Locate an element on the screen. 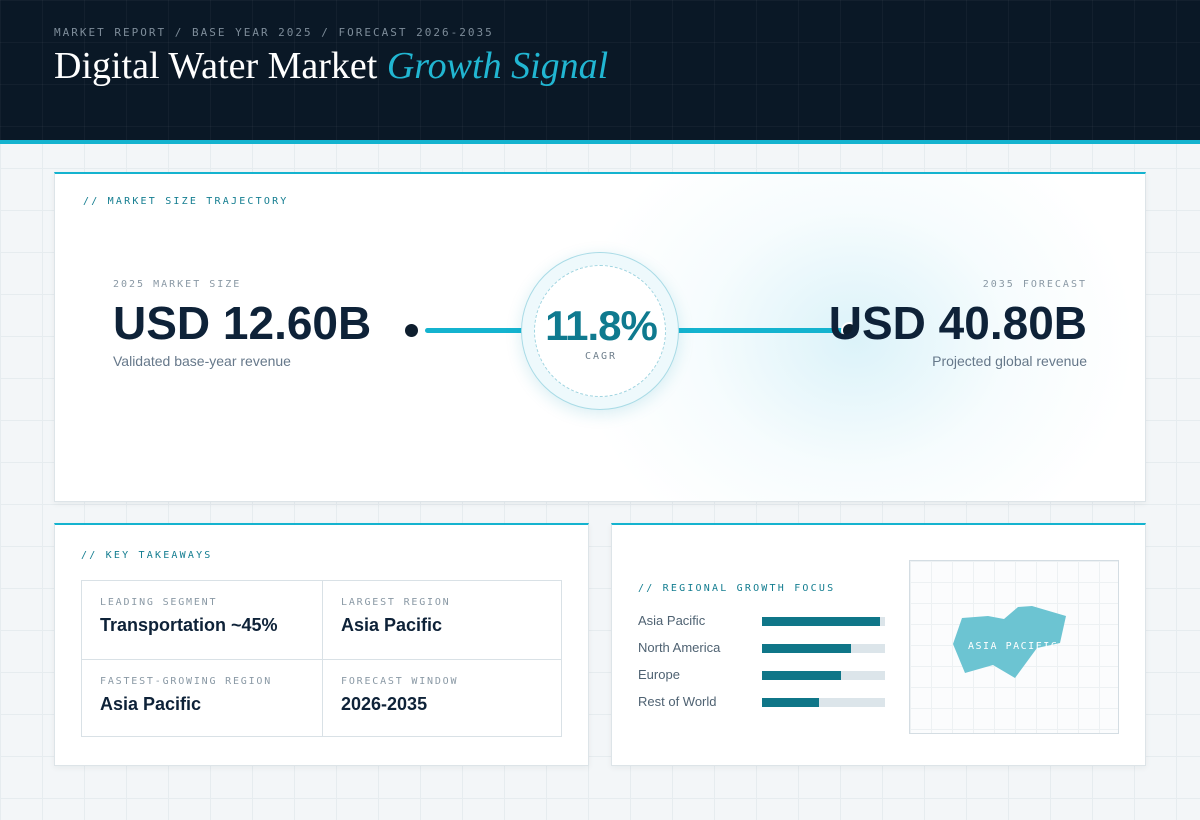  forecast-value: USD 40.80B is located at coordinates (957, 323).